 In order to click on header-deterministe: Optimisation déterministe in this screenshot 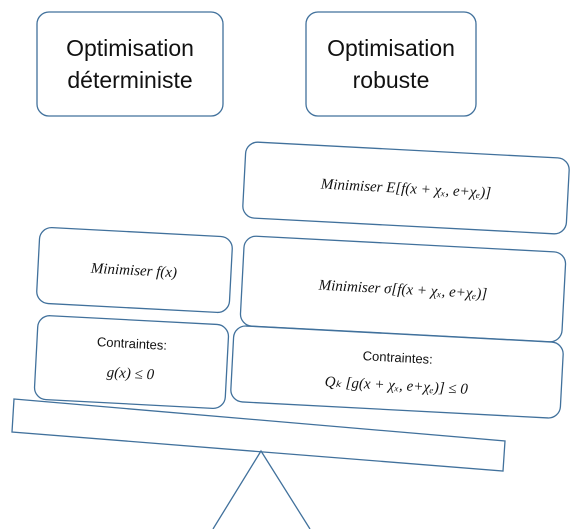, I will do `click(130, 64)`.